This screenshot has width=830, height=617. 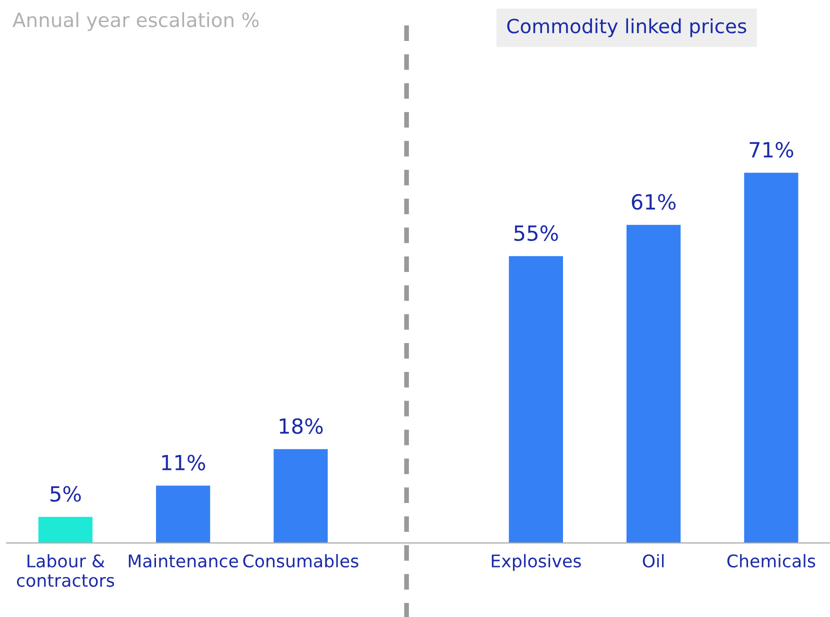 What do you see at coordinates (626, 28) in the screenshot?
I see `text: Commodity linked prices` at bounding box center [626, 28].